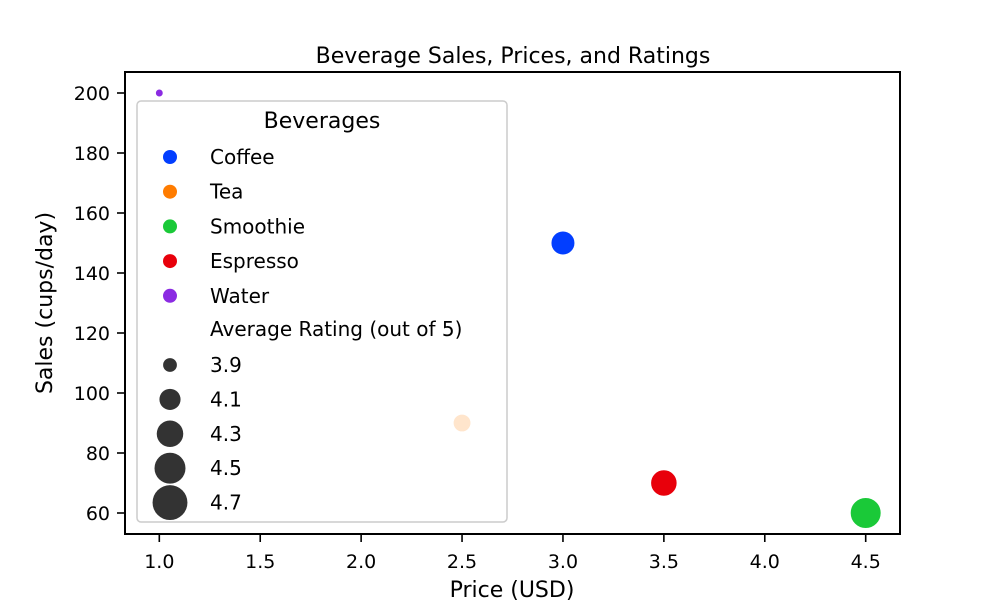  I want to click on y-tick-label: 140, so click(92, 274).